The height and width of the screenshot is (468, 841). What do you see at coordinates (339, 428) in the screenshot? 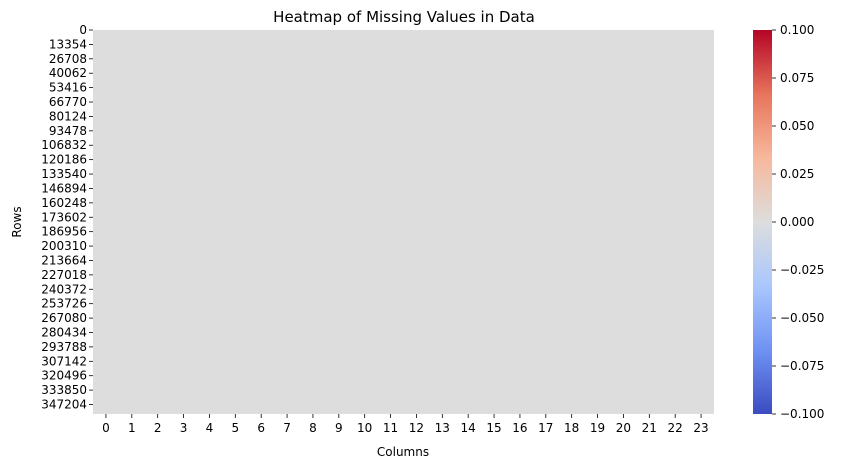
I see `x-tick-label: 9` at bounding box center [339, 428].